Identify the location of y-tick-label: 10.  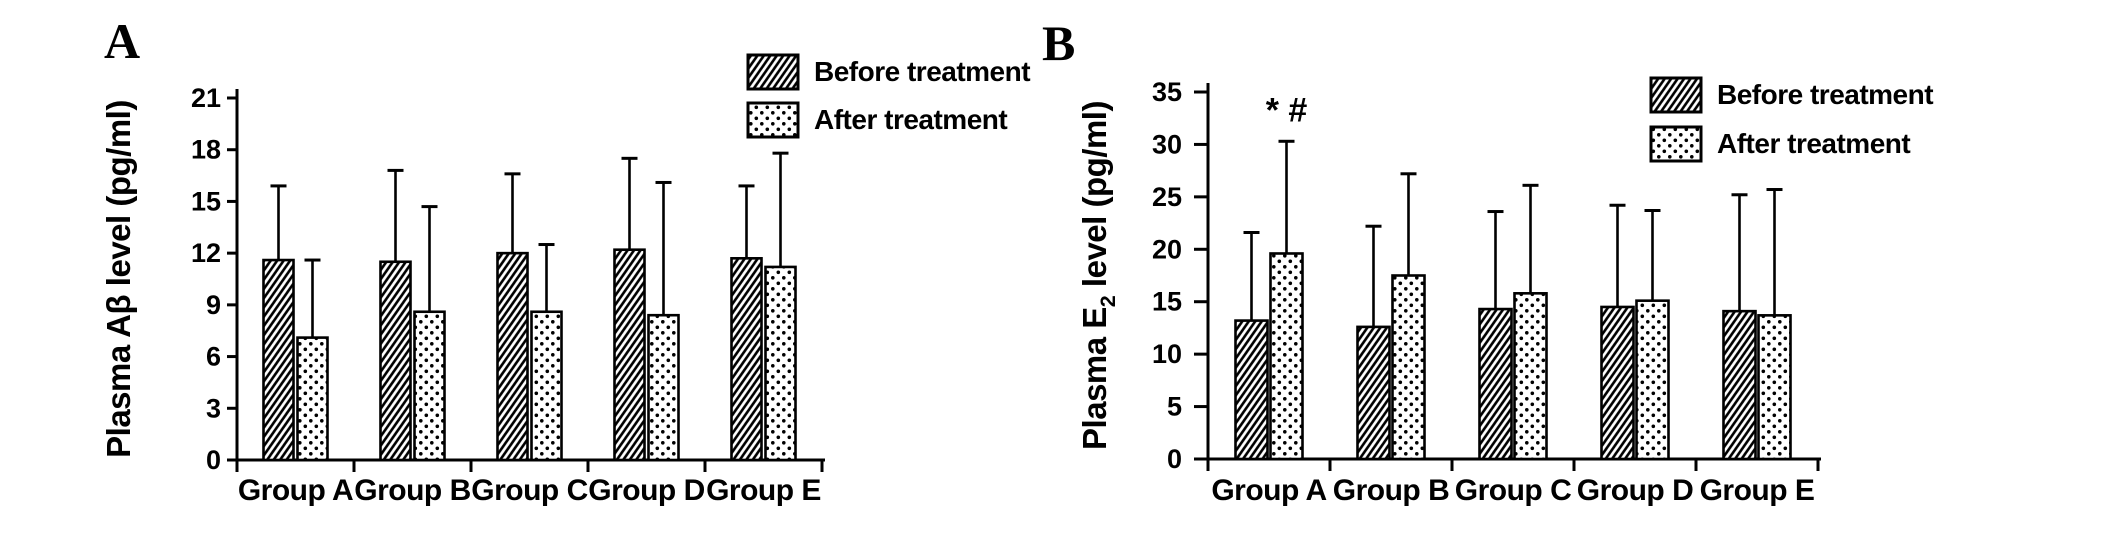
(1167, 354).